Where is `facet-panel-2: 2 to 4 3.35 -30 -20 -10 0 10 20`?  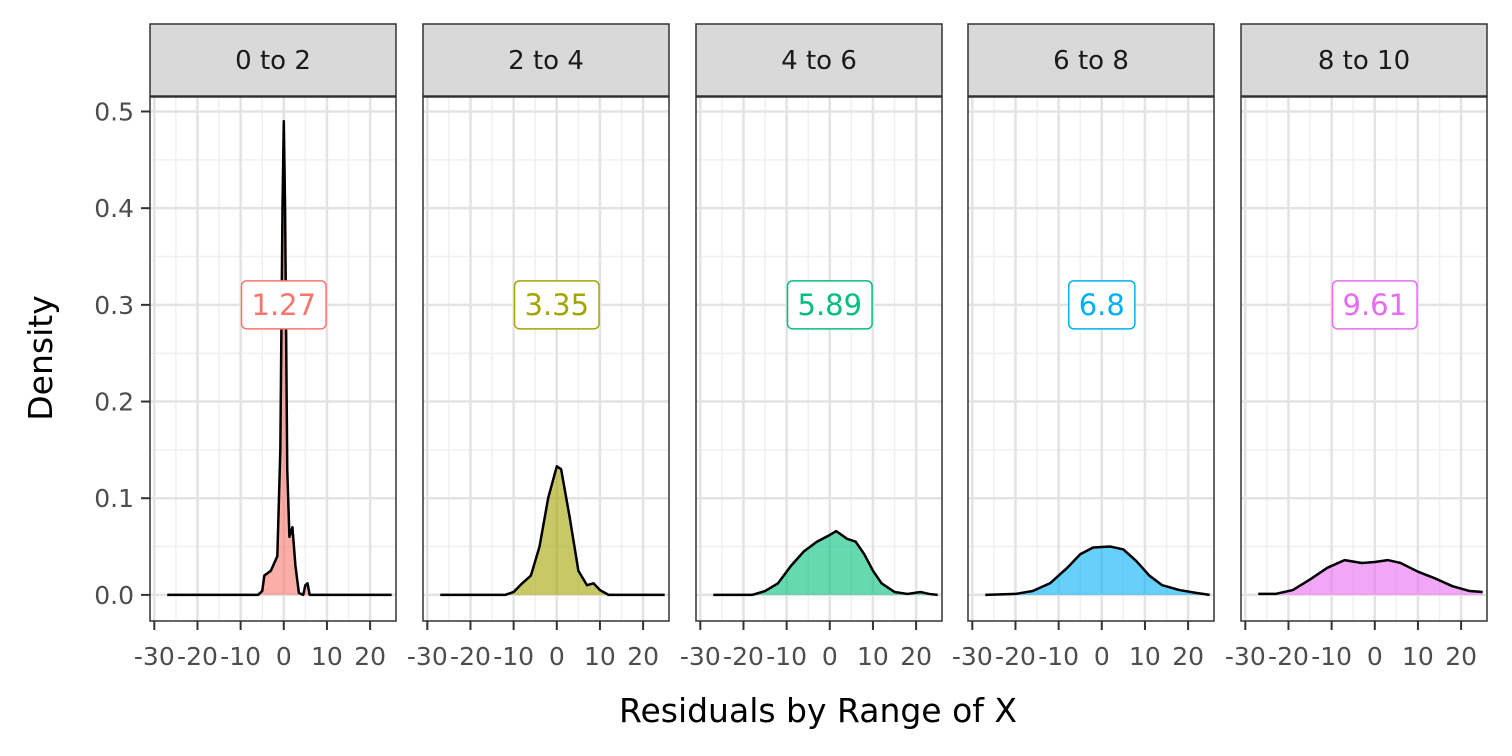
facet-panel-2: 2 to 4 3.35 -30 -20 -10 0 10 20 is located at coordinates (538, 347).